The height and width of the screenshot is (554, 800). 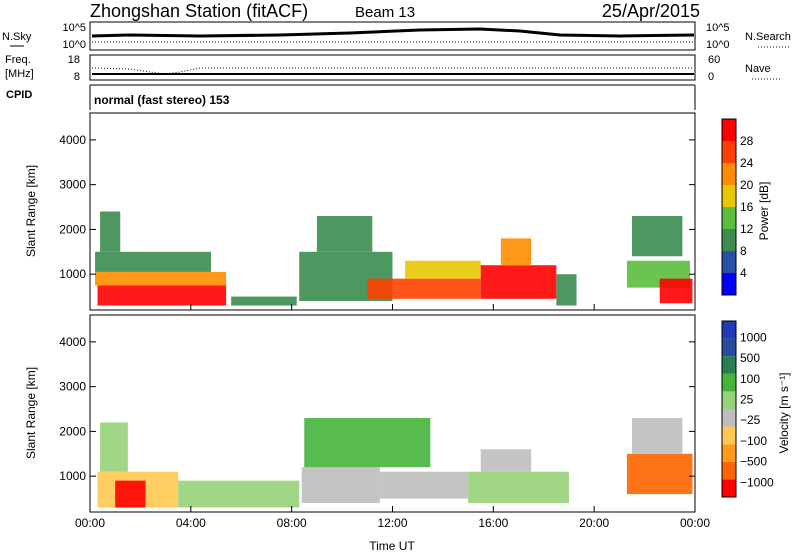 I want to click on xtick-label-3: 12:00, so click(x=392, y=523).